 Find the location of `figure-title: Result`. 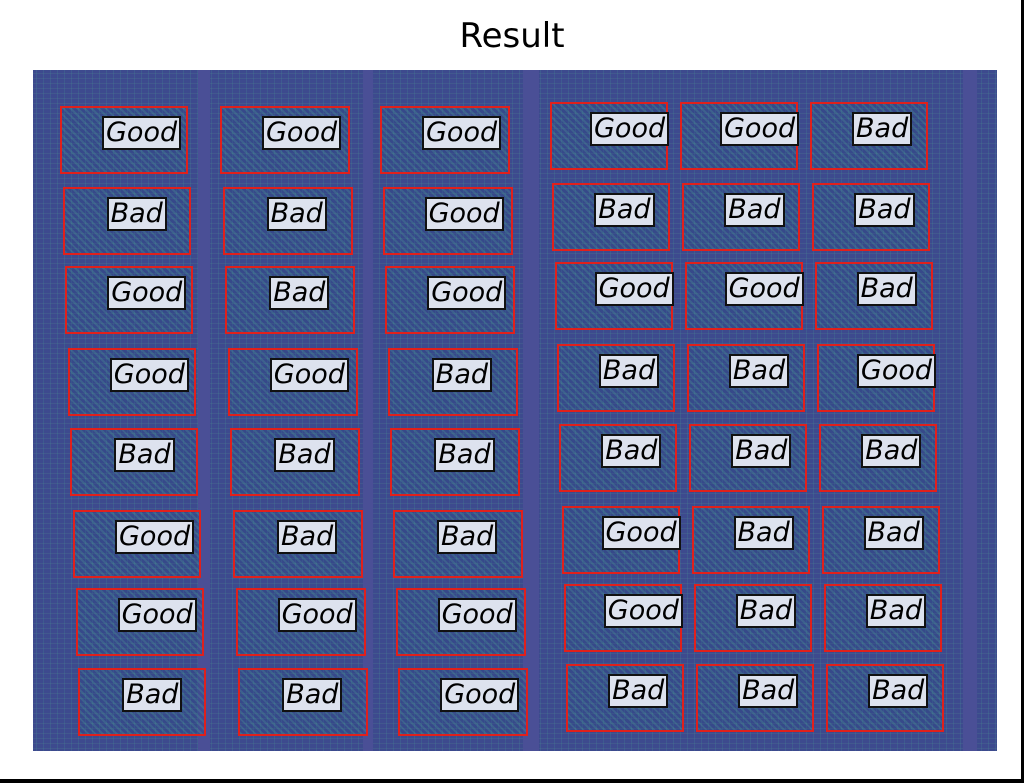

figure-title: Result is located at coordinates (512, 36).